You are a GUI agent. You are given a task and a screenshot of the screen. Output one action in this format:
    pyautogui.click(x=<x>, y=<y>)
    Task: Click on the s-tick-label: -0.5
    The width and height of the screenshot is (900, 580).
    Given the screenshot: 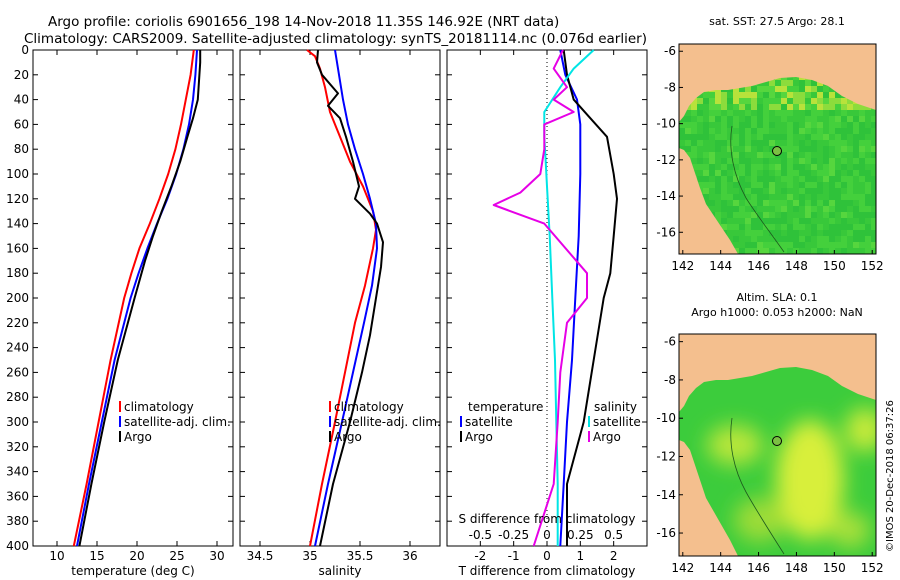 What is the action you would take?
    pyautogui.click(x=480, y=535)
    